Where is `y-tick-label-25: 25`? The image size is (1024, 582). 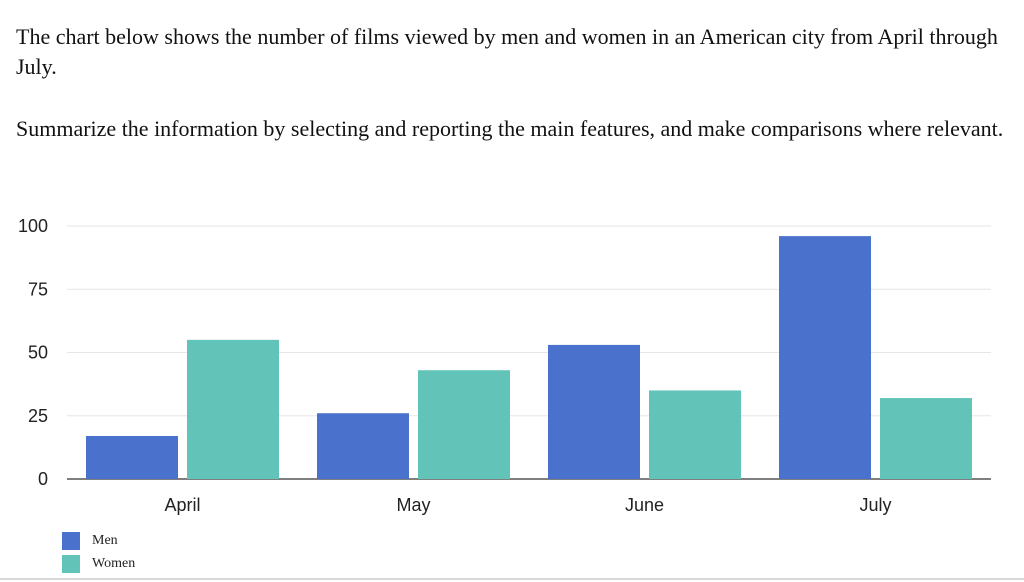
y-tick-label-25: 25 is located at coordinates (38, 416).